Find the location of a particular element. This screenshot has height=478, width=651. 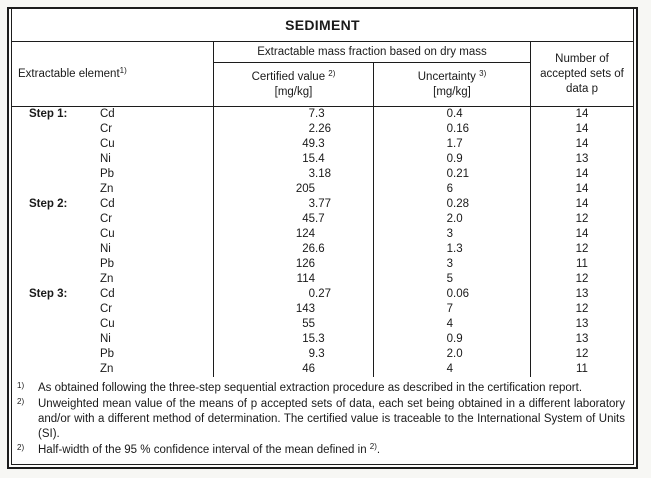

table-row: Cr is located at coordinates (112, 309).